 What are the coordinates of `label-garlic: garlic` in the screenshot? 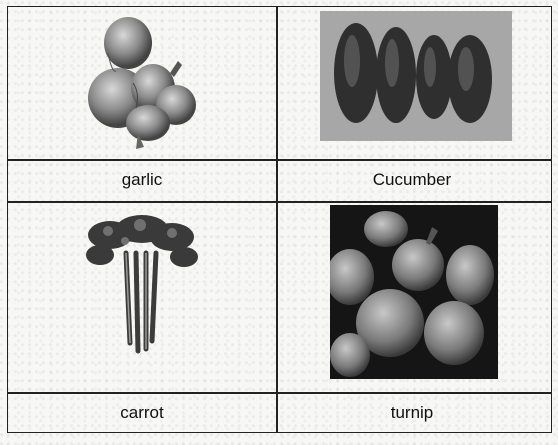 It's located at (142, 179).